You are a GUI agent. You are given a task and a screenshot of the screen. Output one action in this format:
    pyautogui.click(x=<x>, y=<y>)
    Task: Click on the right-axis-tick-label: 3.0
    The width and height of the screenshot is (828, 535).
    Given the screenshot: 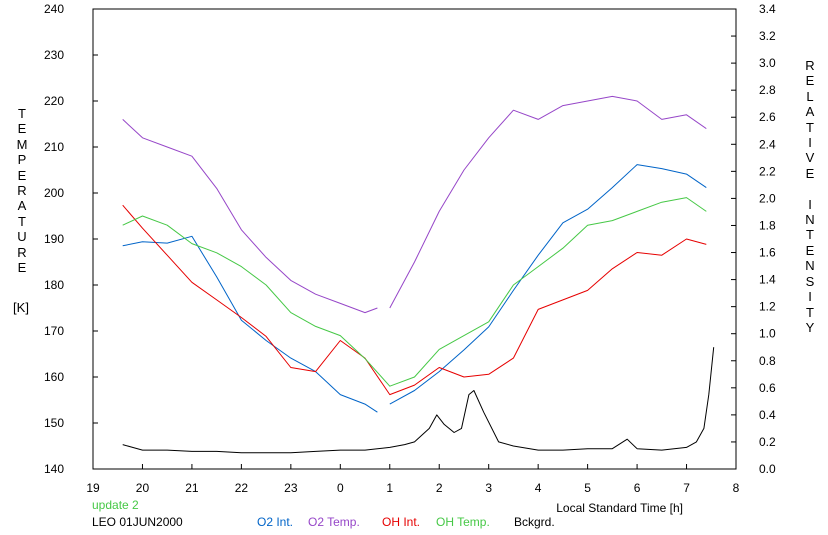 What is the action you would take?
    pyautogui.click(x=767, y=63)
    